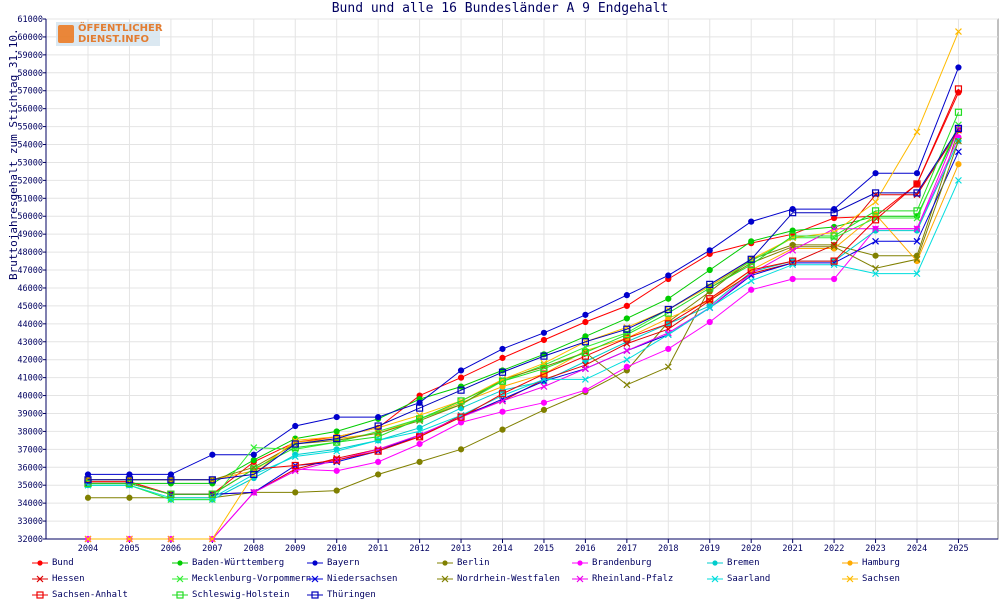 This screenshot has width=1000, height=601. Describe the element at coordinates (30, 343) in the screenshot. I see `y-tick-label: 43000` at that location.